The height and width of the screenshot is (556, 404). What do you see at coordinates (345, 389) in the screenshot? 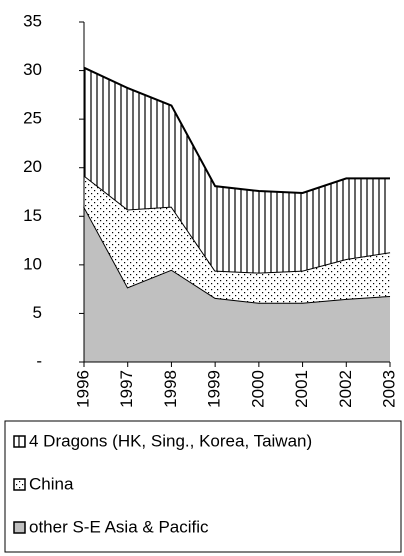
I see `x-tick-label: 2002` at bounding box center [345, 389].